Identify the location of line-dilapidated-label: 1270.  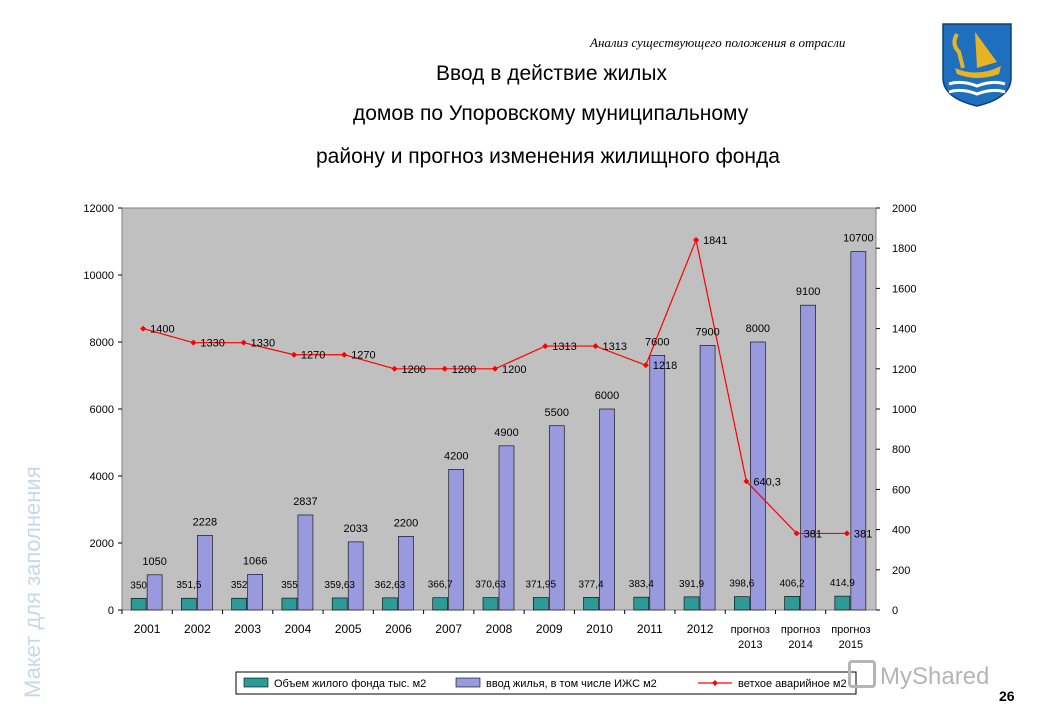
(313, 356).